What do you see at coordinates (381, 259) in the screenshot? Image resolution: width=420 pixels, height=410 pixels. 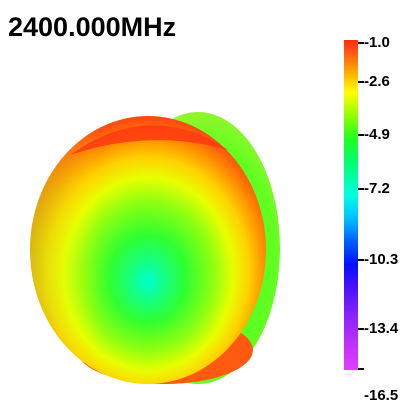 I see `colorbar-tick-label: -10.3` at bounding box center [381, 259].